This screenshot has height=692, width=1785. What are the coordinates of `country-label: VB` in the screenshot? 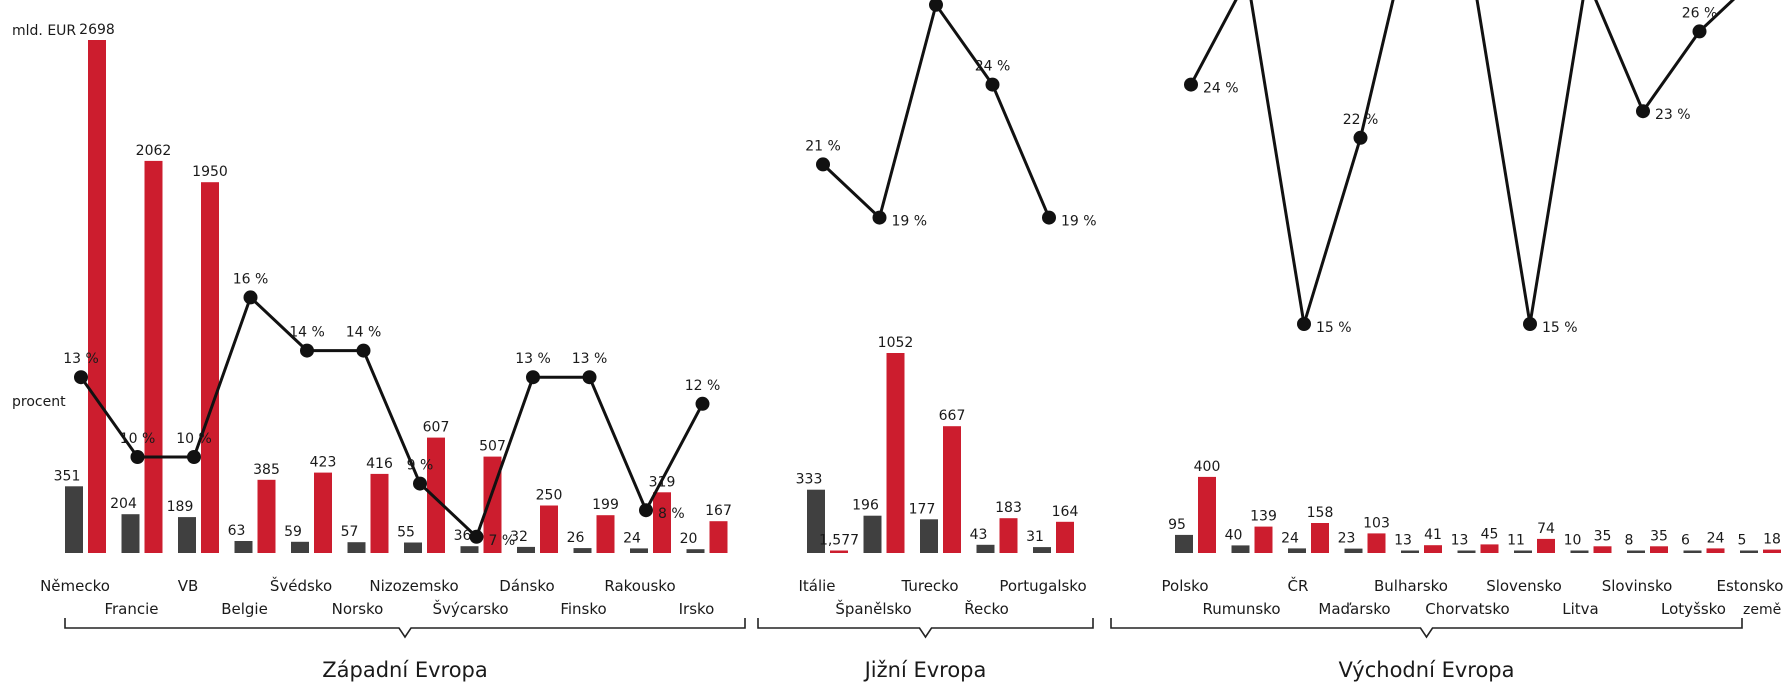 It's located at (188, 586).